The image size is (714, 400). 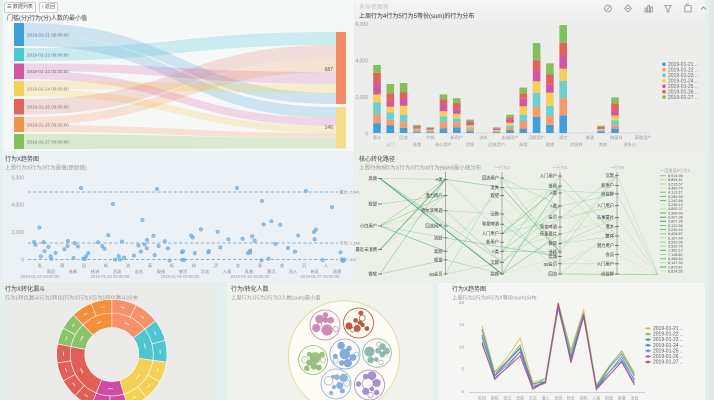 What do you see at coordinates (552, 256) in the screenshot?
I see `svg-text: 忠诚` at bounding box center [552, 256].